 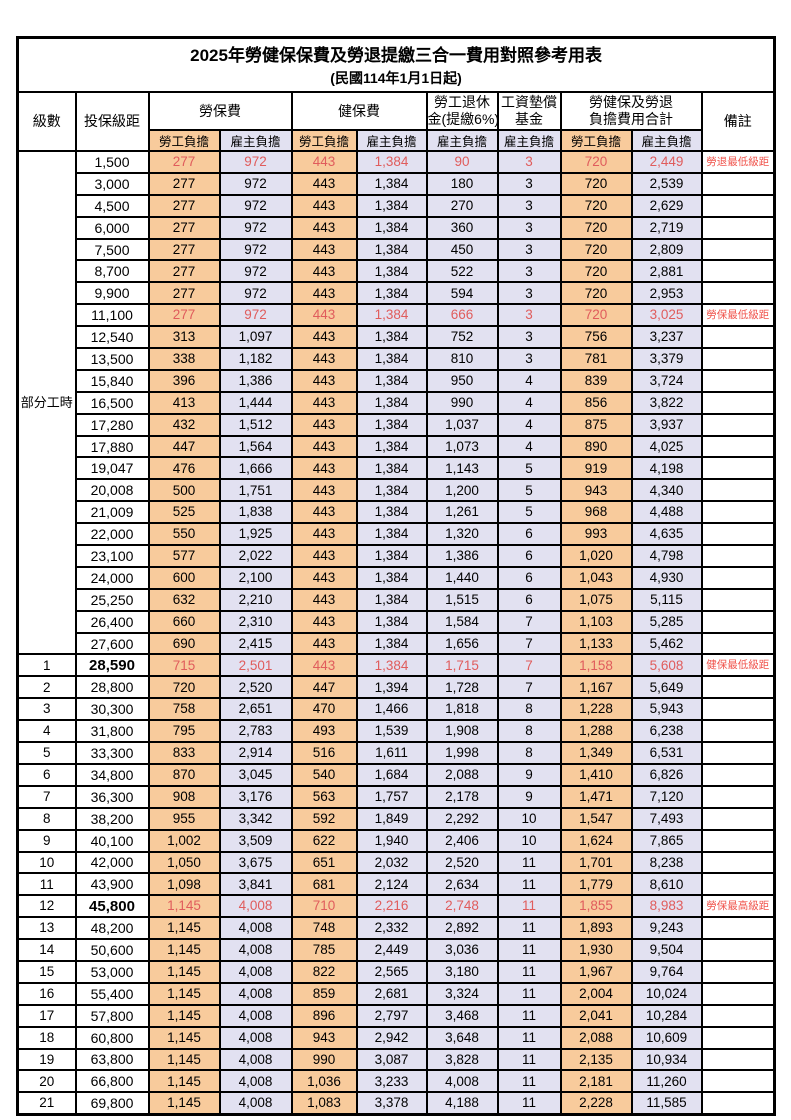 I want to click on value-cell: 1,394, so click(x=391, y=687).